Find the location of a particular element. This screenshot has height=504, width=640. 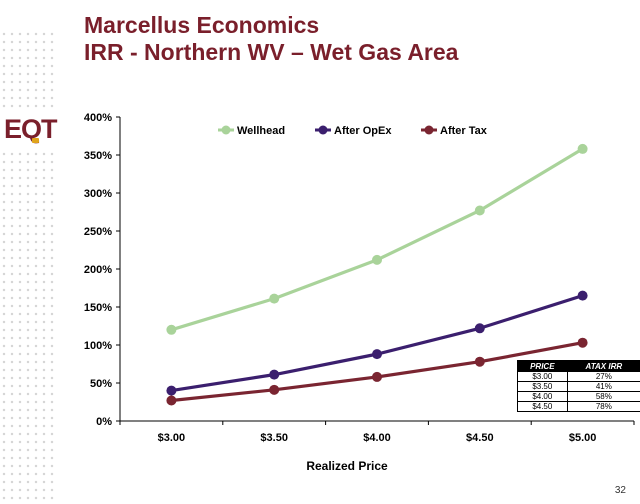

table-cell-irr: 27% is located at coordinates (603, 376).